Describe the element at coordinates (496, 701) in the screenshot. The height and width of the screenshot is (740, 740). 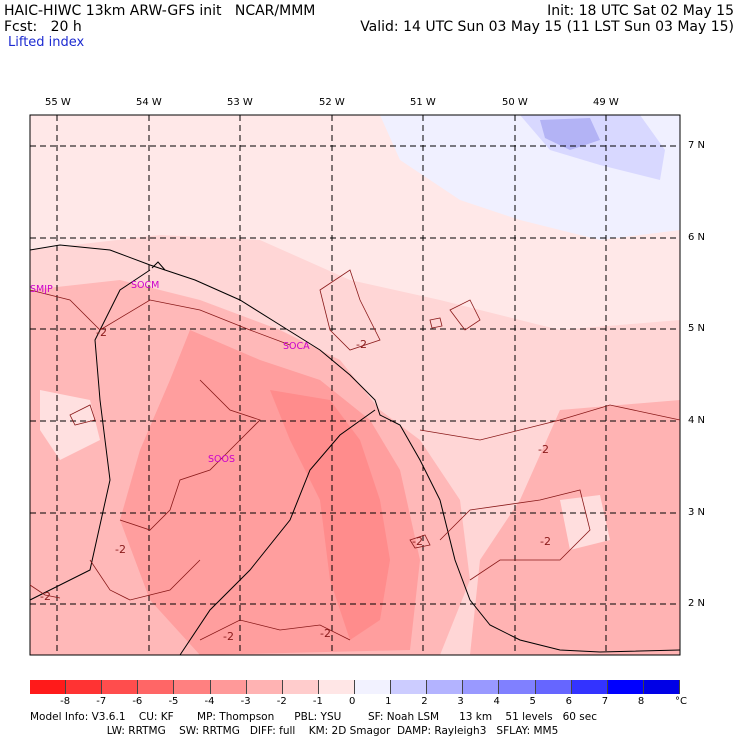
I see `colorbar-tick-label: 4` at that location.